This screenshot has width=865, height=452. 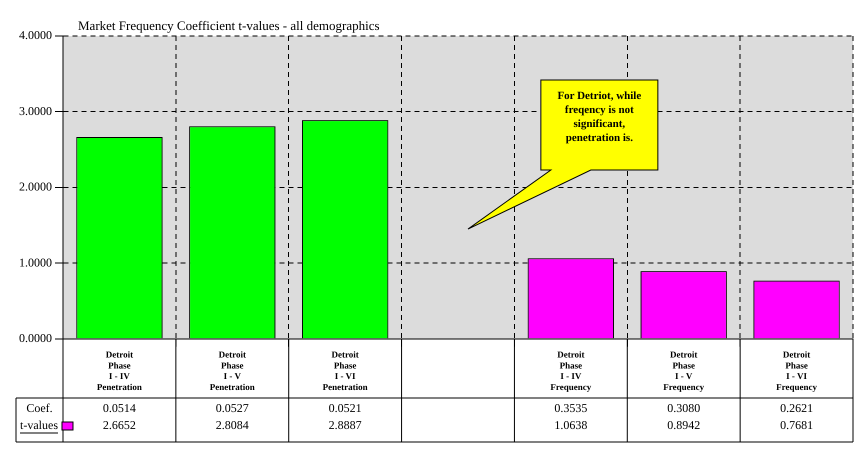 I want to click on x-tick-label: Detroit Phase I - IV Frequency, so click(x=571, y=371).